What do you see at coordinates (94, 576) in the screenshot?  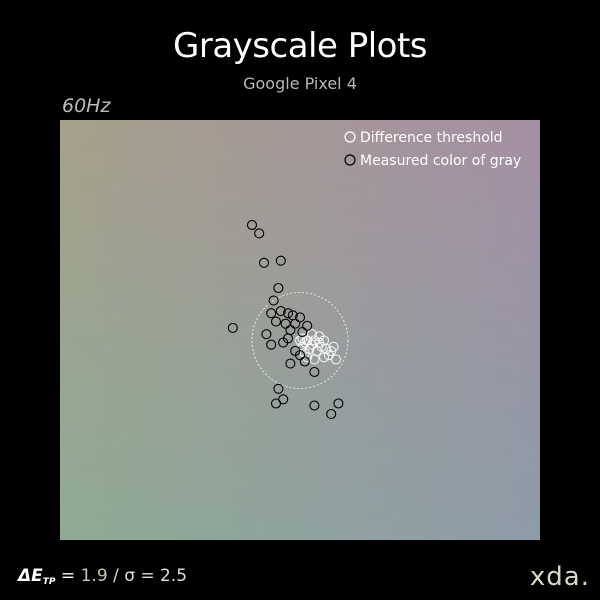 I see `delta-e-value: 1.9` at bounding box center [94, 576].